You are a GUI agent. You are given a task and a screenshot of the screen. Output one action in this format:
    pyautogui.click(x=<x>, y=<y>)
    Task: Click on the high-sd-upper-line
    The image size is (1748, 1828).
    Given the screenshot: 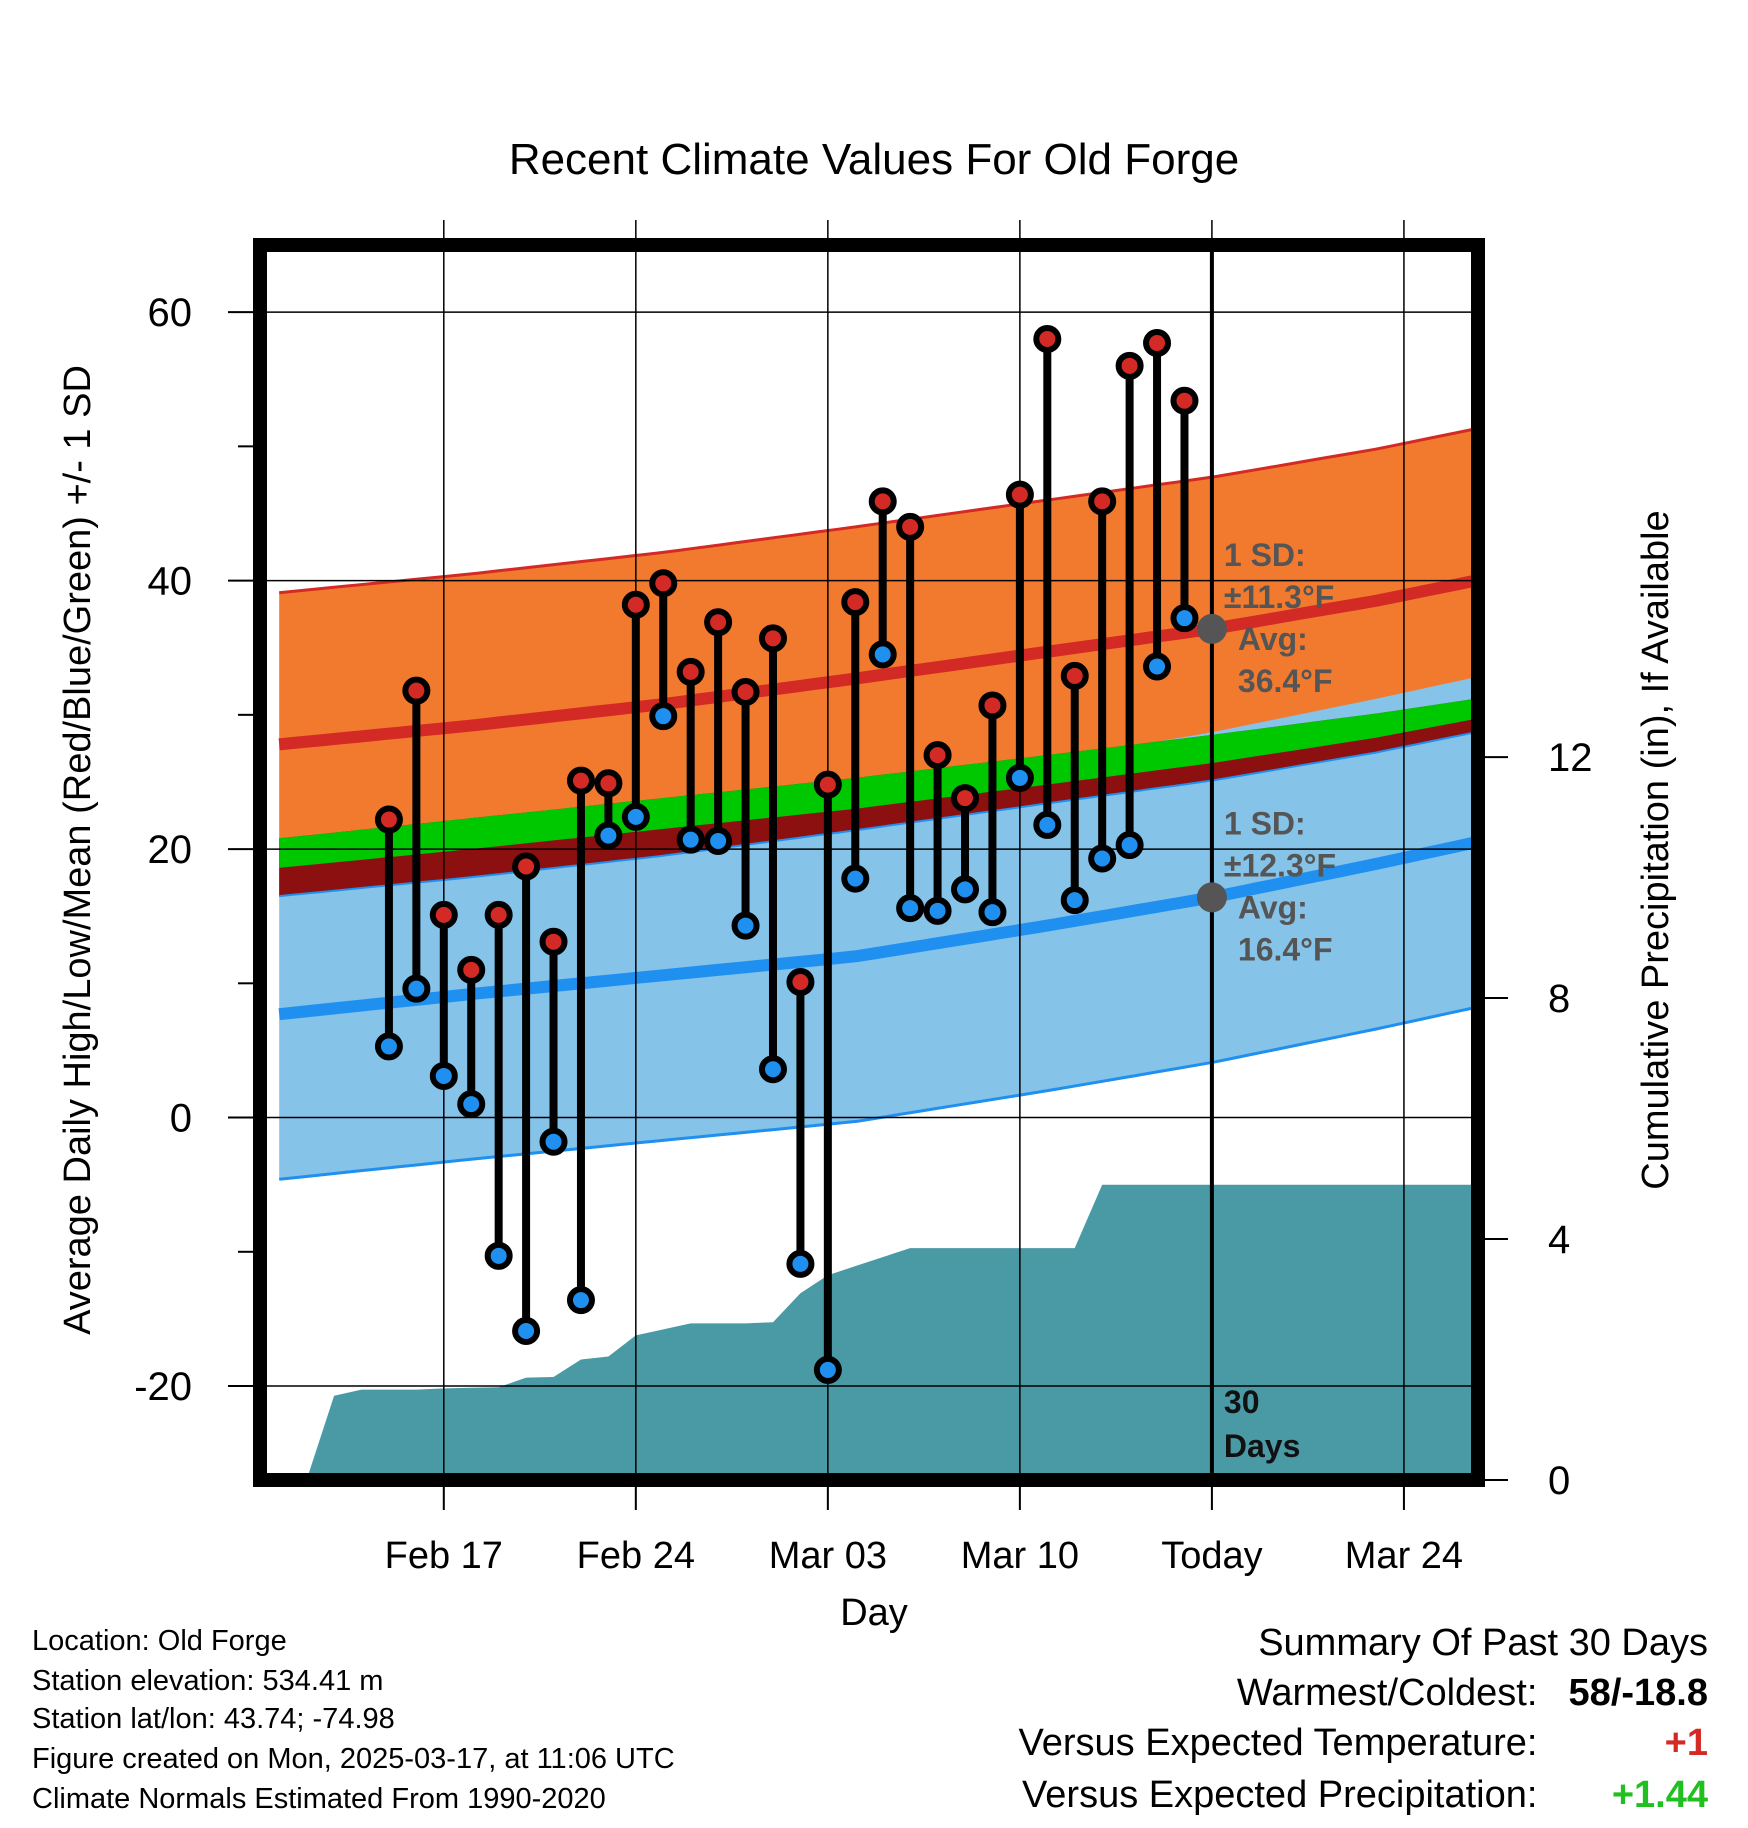 What is the action you would take?
    pyautogui.click(x=877, y=511)
    